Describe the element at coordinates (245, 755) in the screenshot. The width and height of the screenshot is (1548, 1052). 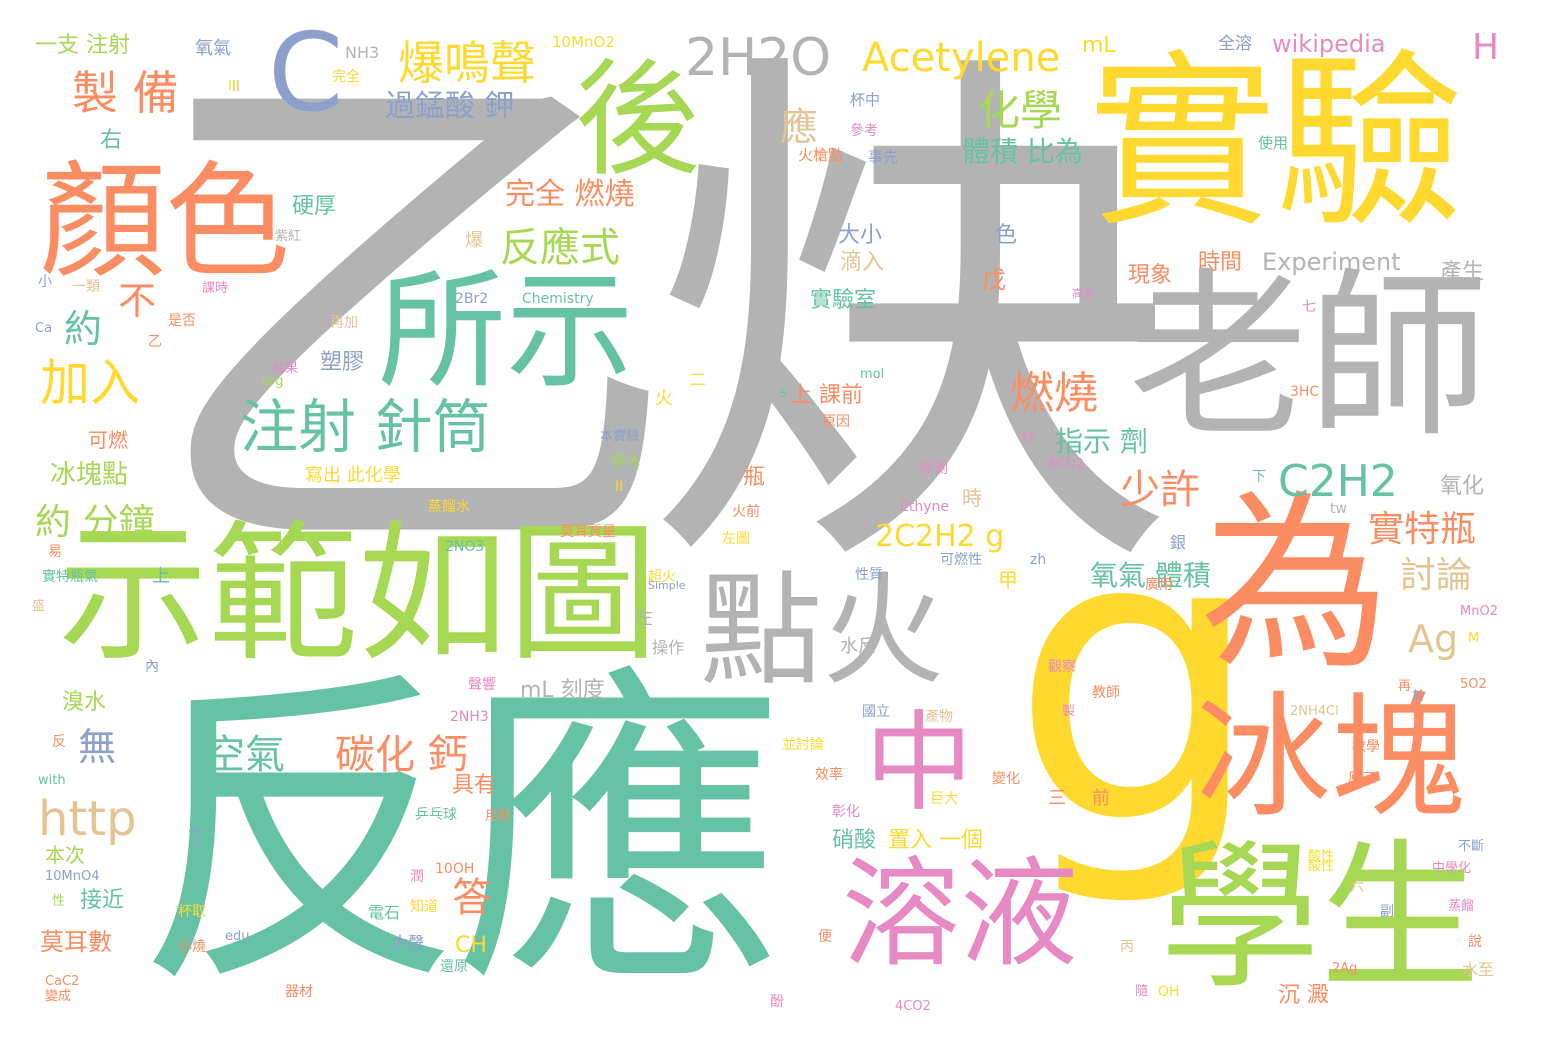
I see `word-kongqi: 空氣` at that location.